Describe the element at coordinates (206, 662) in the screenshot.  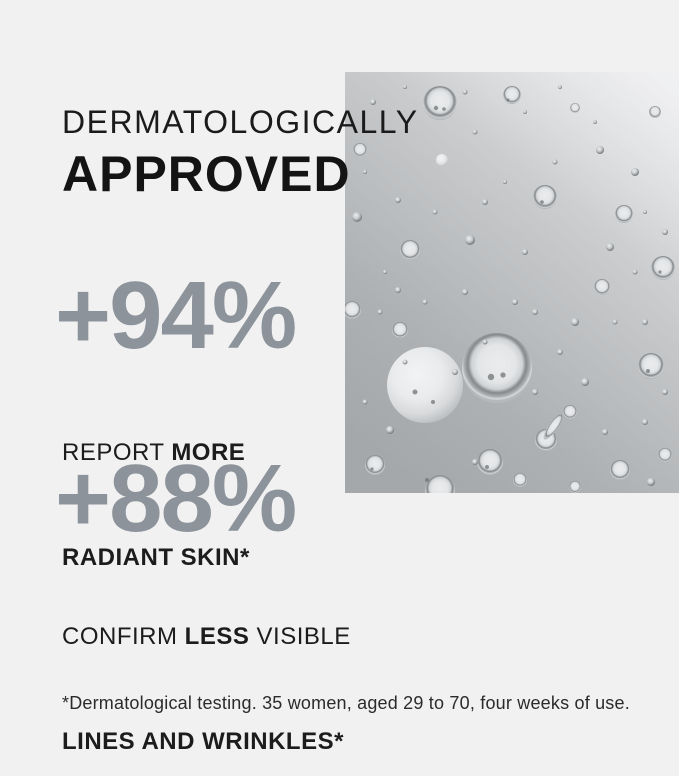
I see `stat-caption-wrinkles: CONFIRM LESS VISIBLE LINES AND WRINKLES*` at that location.